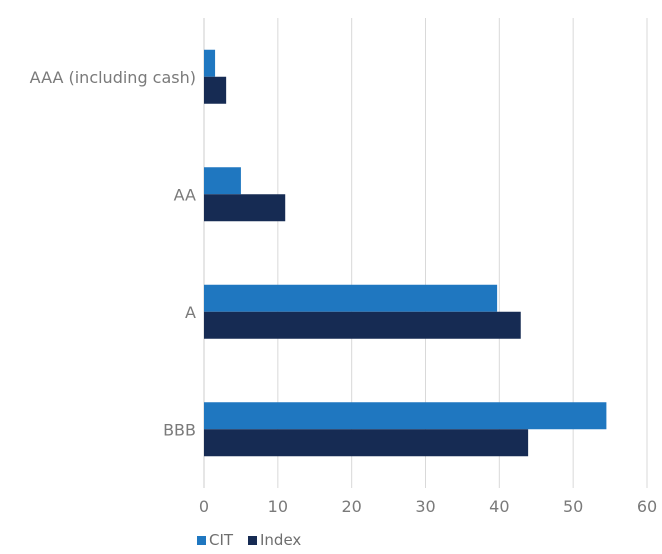 This screenshot has height=554, width=662. Describe the element at coordinates (280, 540) in the screenshot. I see `legend-label-index: Index` at that location.